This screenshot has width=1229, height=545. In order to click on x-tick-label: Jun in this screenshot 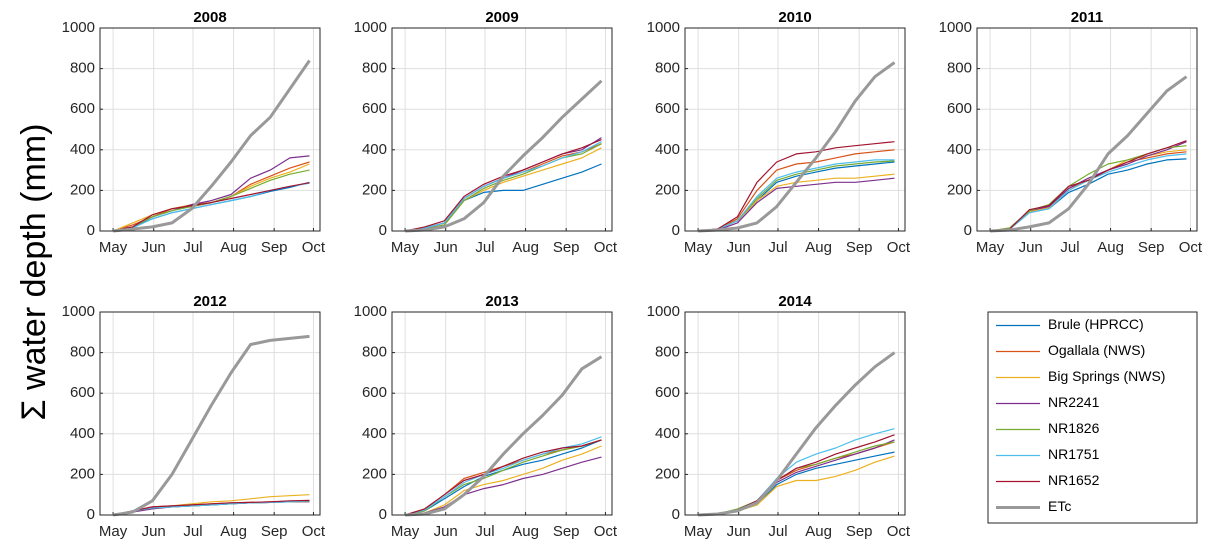, I will do `click(739, 247)`.